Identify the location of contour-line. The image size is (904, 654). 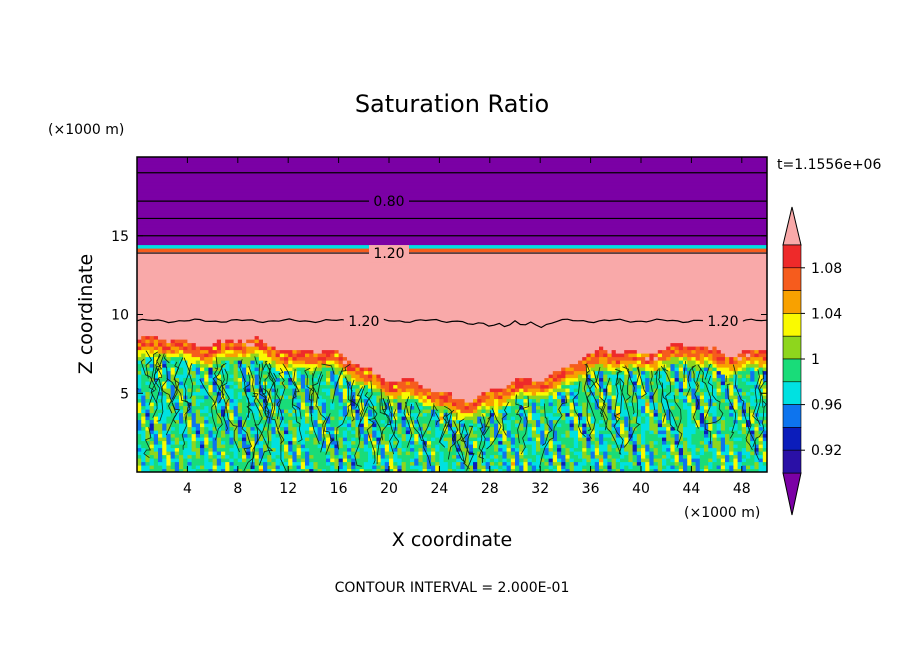
(749, 428).